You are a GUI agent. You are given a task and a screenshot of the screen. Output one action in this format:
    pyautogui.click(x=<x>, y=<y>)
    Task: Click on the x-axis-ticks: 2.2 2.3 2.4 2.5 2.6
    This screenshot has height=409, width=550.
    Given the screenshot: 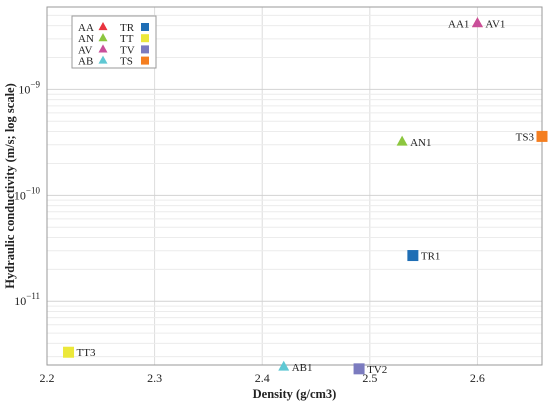 What is the action you would take?
    pyautogui.click(x=262, y=378)
    